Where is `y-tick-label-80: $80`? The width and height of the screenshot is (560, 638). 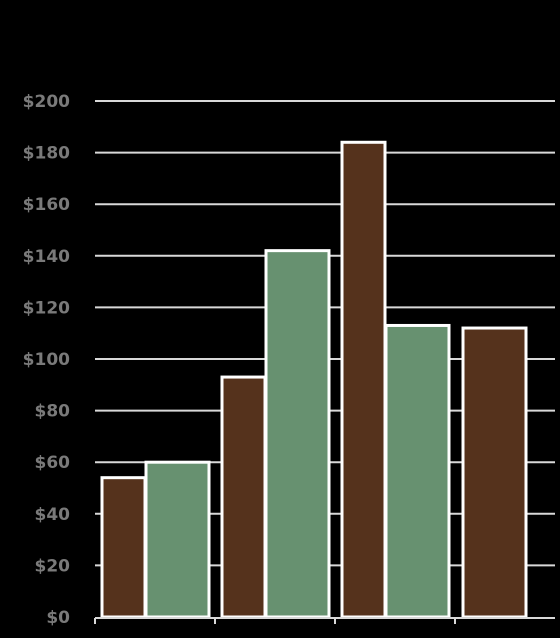
y-tick-label-80: $80 is located at coordinates (53, 412).